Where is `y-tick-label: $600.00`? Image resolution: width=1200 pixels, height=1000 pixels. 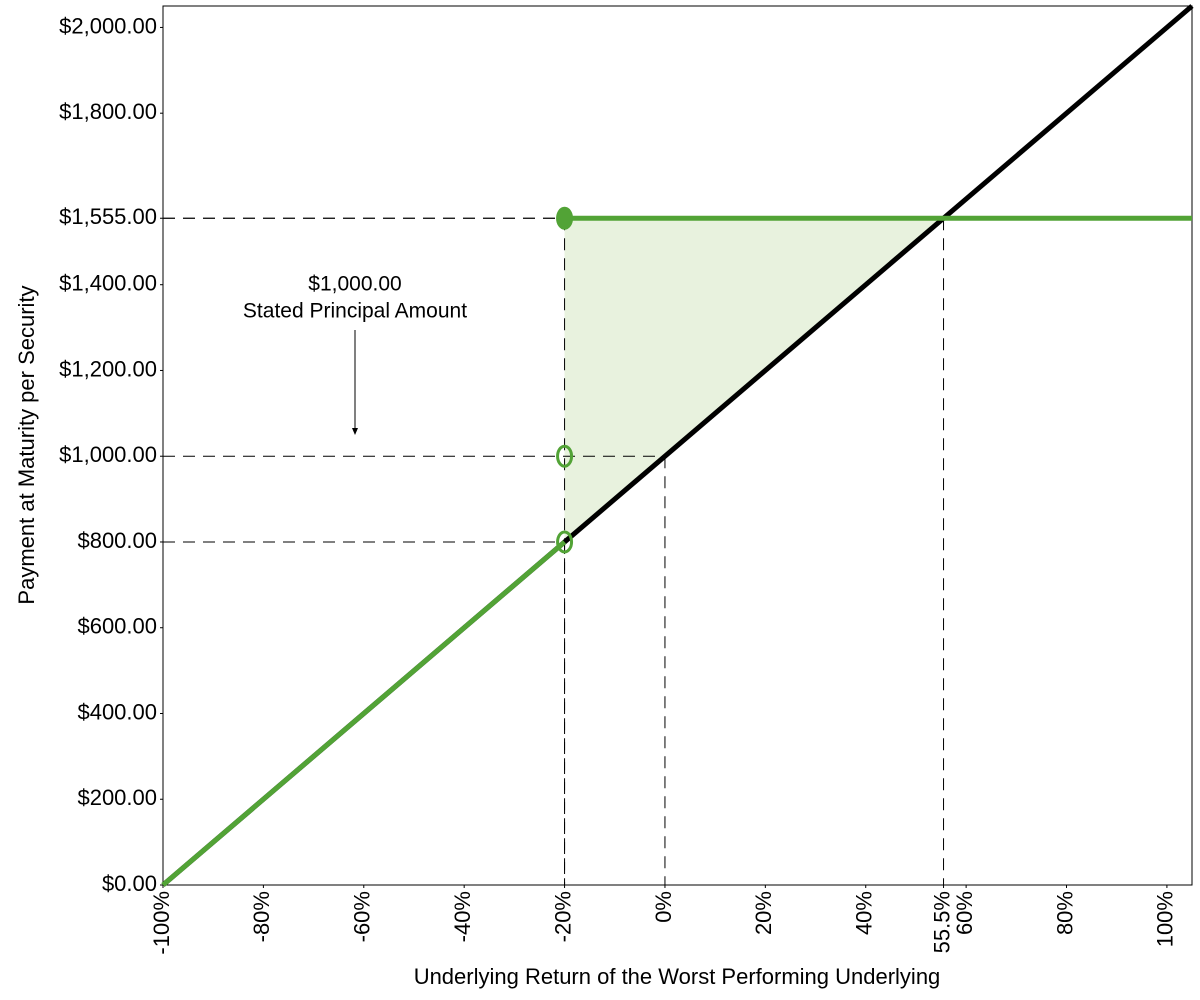 y-tick-label: $600.00 is located at coordinates (117, 626).